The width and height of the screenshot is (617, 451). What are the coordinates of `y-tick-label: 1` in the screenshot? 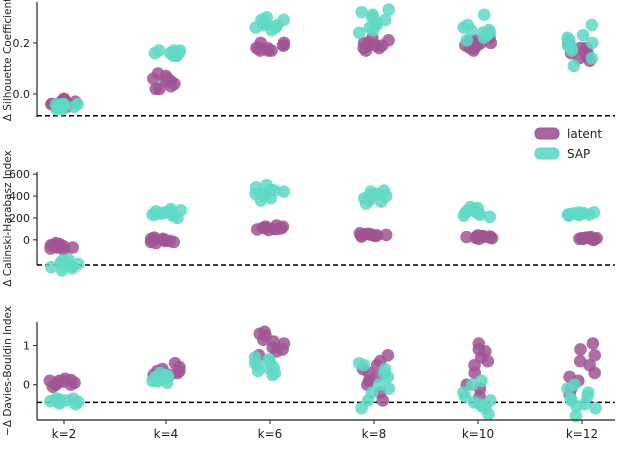 It's located at (26, 346).